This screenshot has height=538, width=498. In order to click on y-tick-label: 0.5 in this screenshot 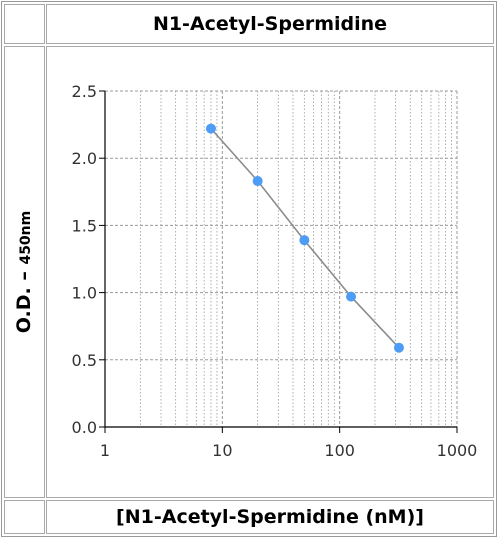, I will do `click(84, 360)`.